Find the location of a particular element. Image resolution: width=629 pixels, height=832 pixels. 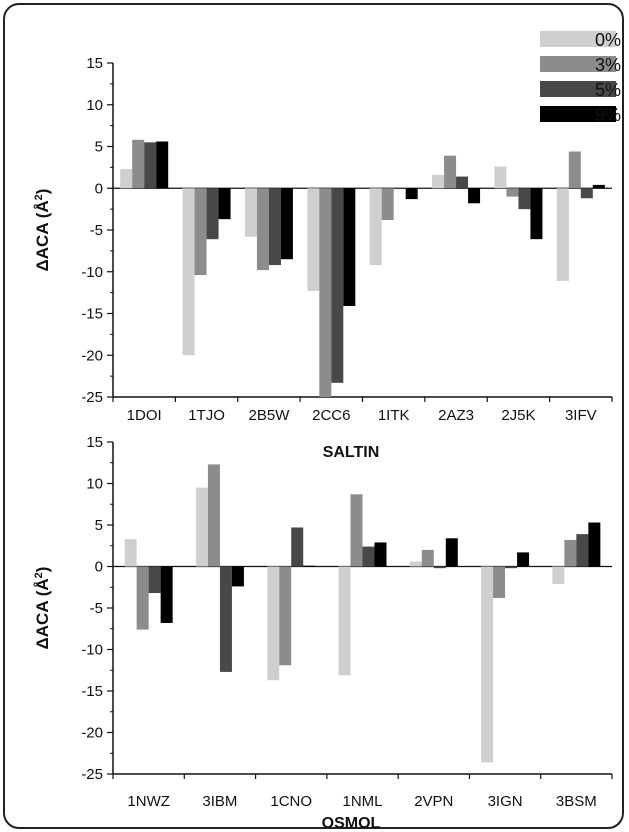

top-x-axis-title: SALTIN is located at coordinates (351, 452).